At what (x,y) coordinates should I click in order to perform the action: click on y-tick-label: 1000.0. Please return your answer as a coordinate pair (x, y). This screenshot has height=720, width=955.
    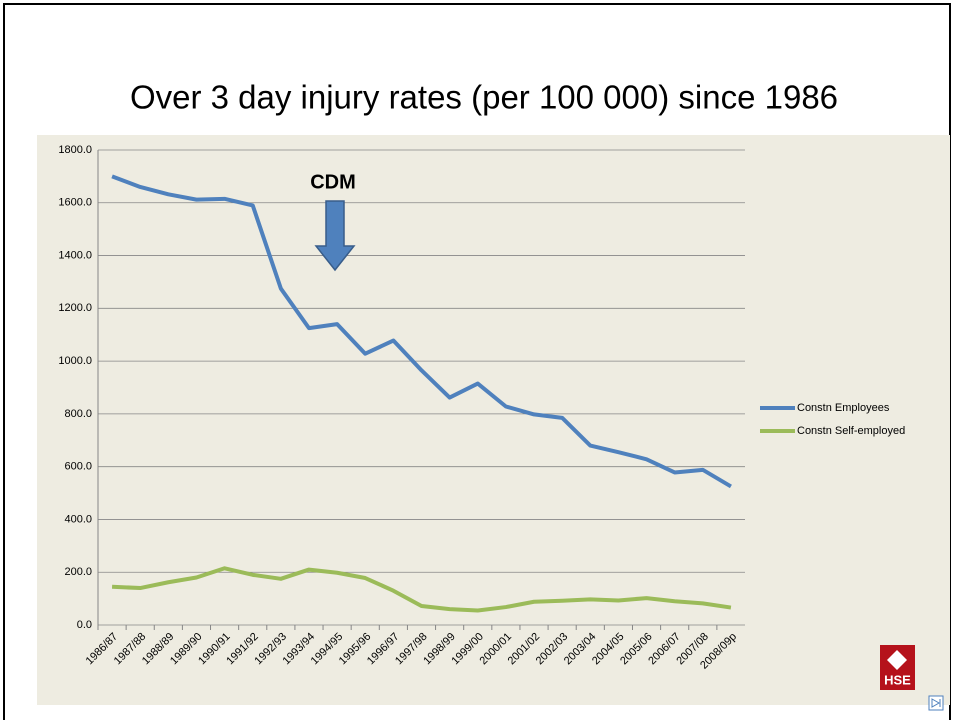
    Looking at the image, I should click on (75, 361).